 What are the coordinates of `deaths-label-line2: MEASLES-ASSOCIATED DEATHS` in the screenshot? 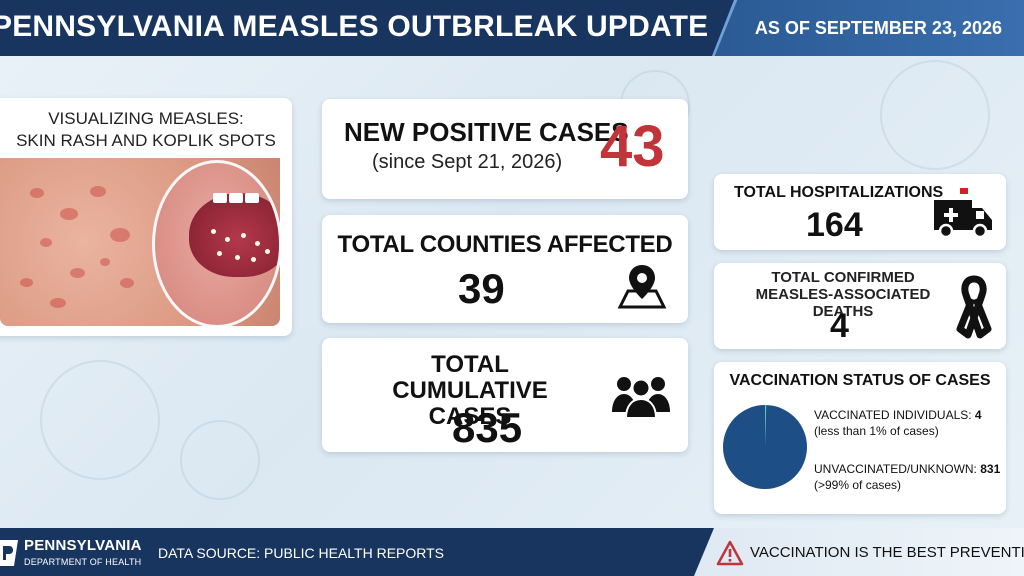 It's located at (843, 303).